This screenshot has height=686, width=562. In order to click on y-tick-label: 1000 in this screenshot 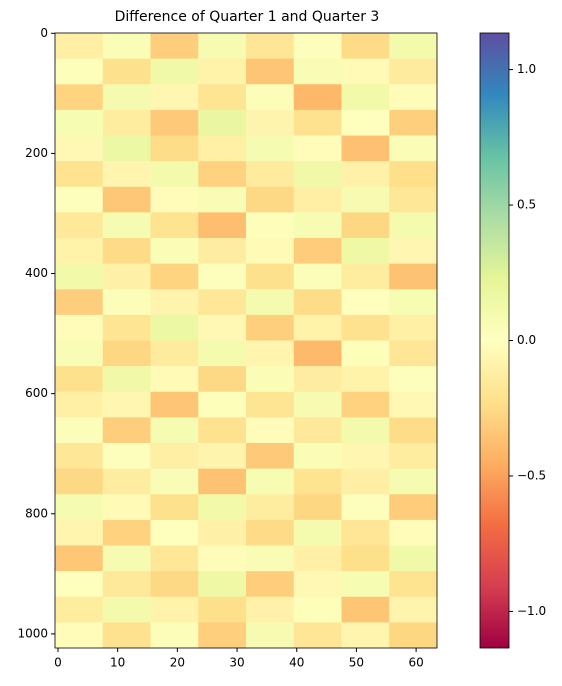, I will do `click(32, 633)`.